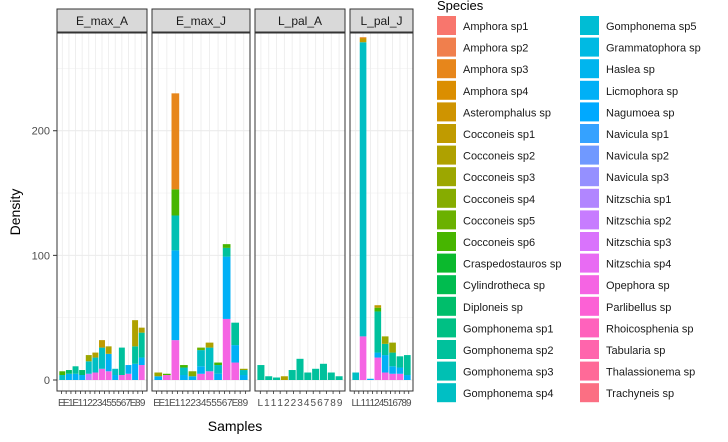 The height and width of the screenshot is (442, 728). I want to click on legend-label: Nitzschia sp3, so click(638, 243).